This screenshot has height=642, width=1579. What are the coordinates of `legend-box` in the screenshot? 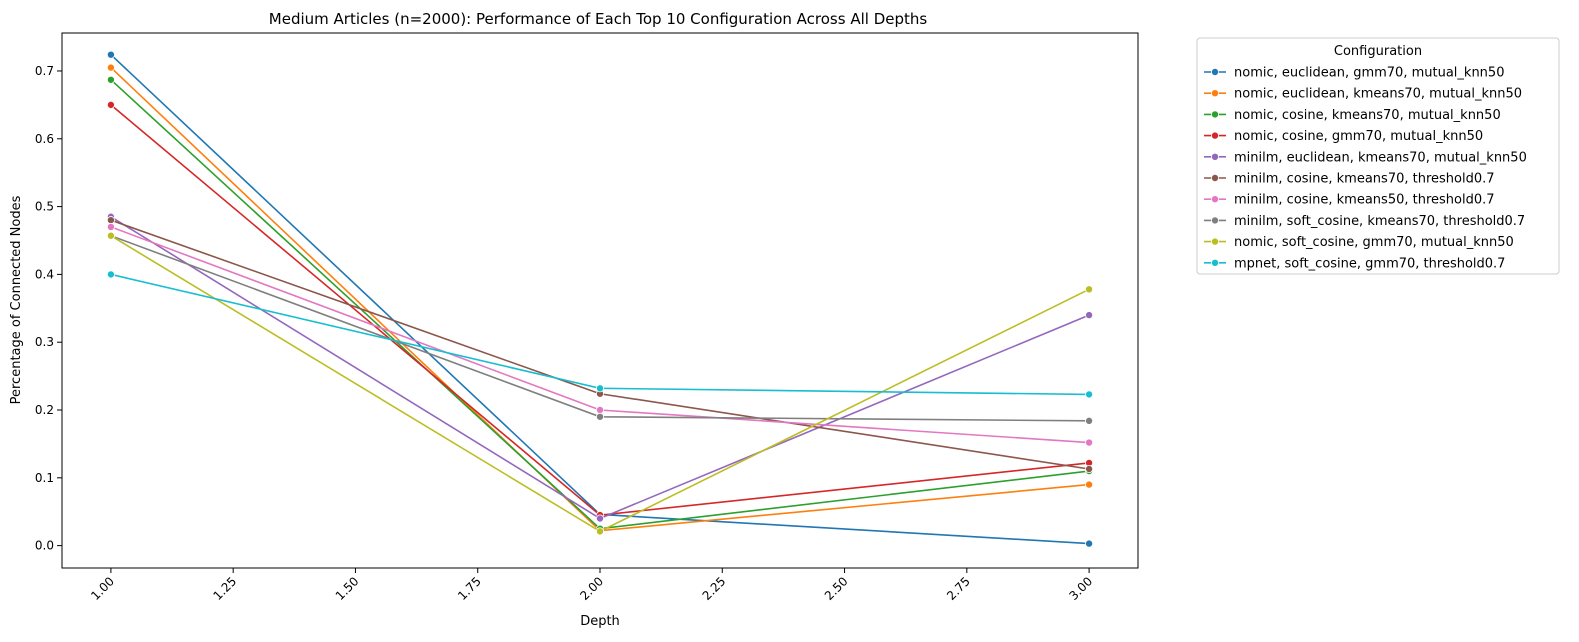 It's located at (1378, 156).